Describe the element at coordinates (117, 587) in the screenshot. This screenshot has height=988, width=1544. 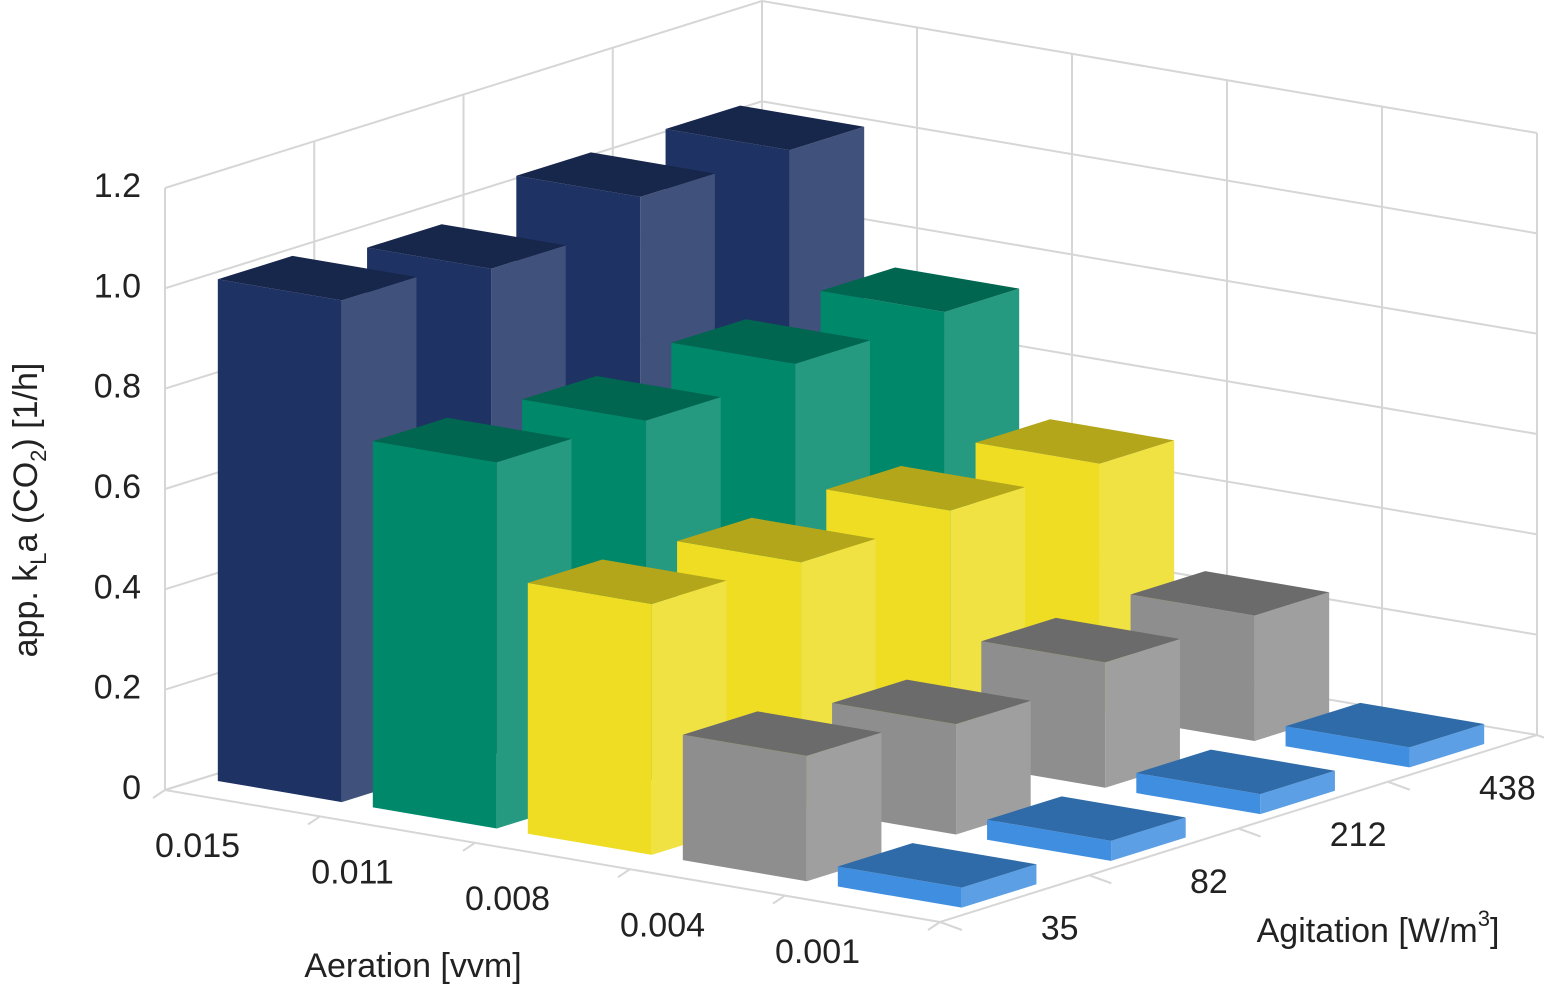
I see `y-tick-label: 0.4` at that location.